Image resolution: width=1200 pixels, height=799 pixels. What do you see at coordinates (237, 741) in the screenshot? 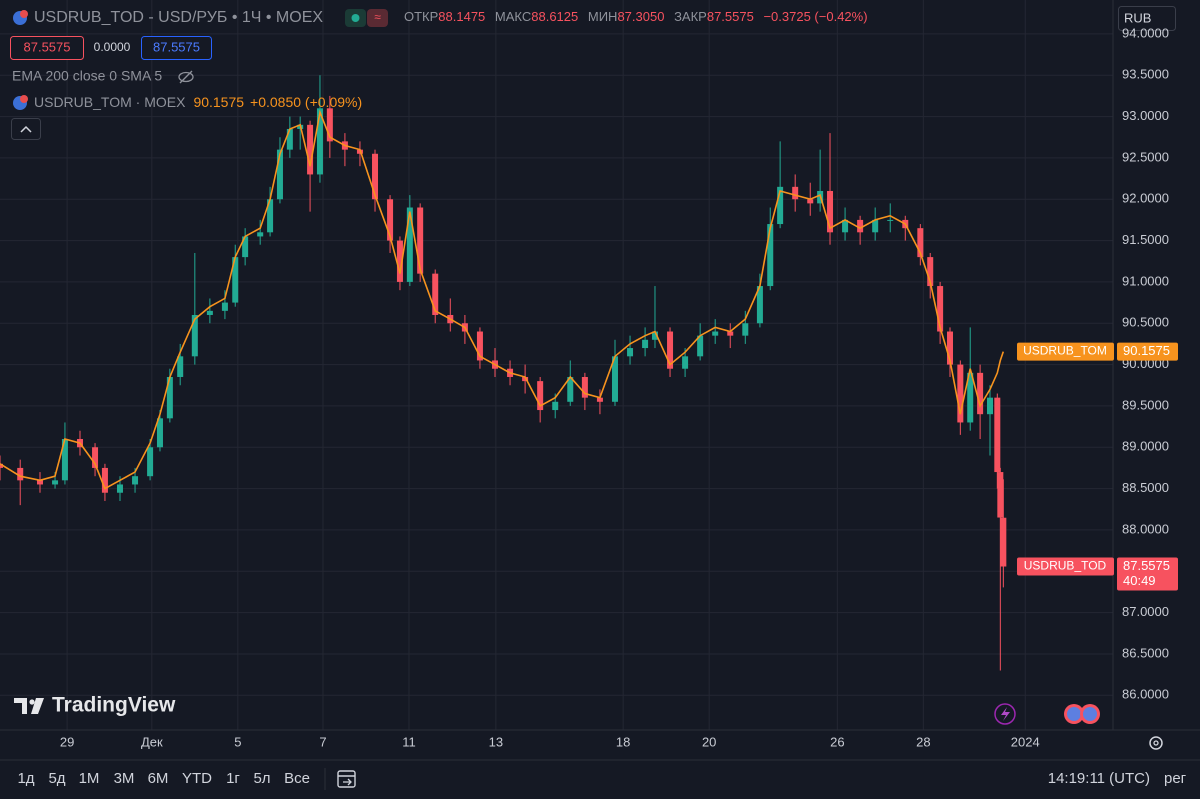
I see `x-tick-label: 5` at bounding box center [237, 741].